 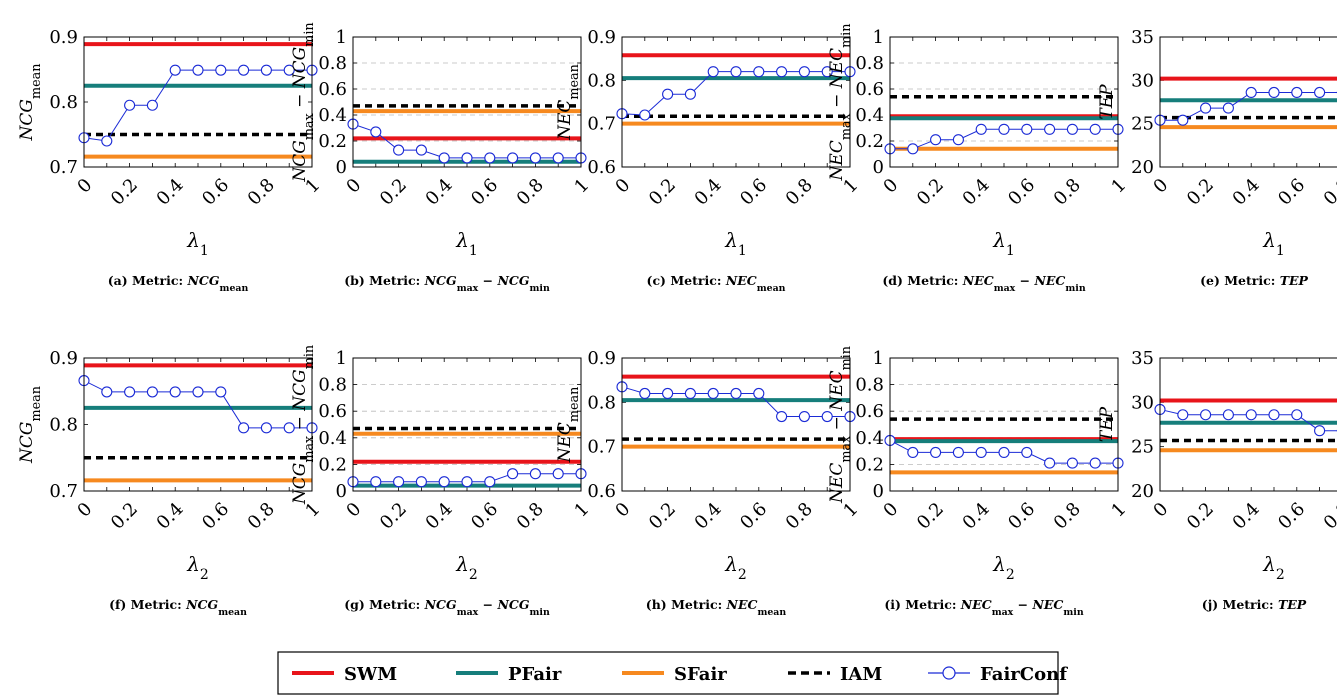 What do you see at coordinates (447, 283) in the screenshot?
I see `panel-caption: (b) Metric: NCGmax − NCGmin` at bounding box center [447, 283].